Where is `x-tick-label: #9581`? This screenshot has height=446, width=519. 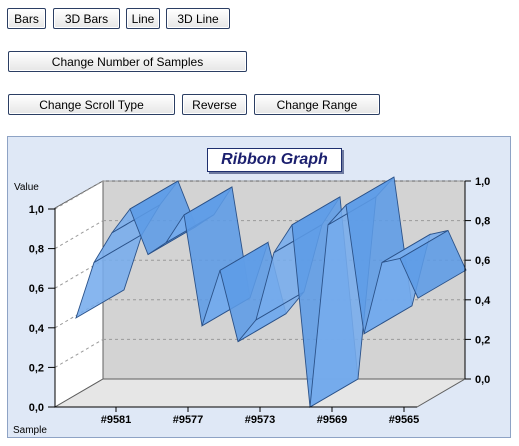
x-tick-label: #9581 is located at coordinates (116, 420).